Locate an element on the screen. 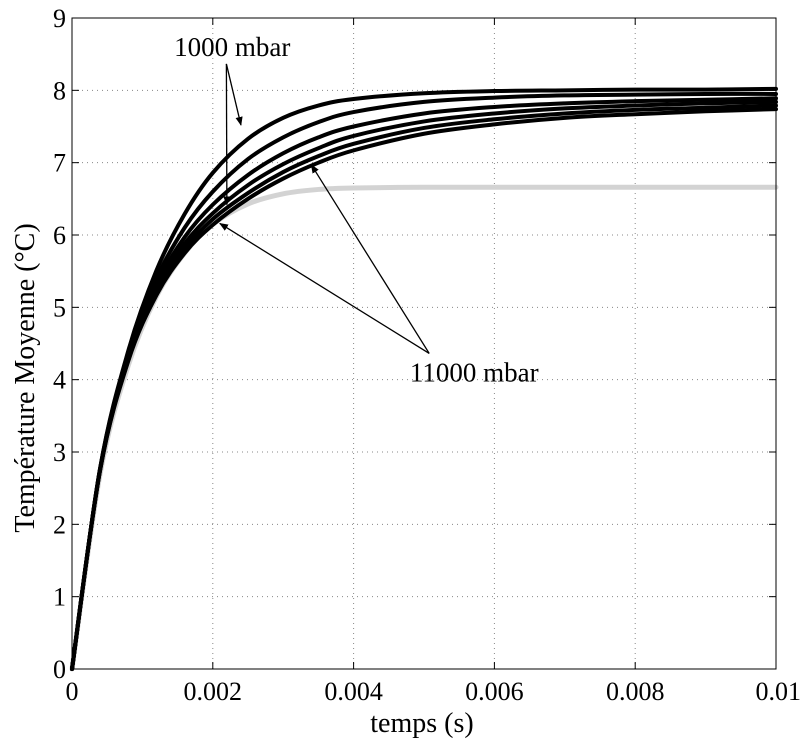 Image resolution: width=803 pixels, height=743 pixels. y-tick-label: 5 is located at coordinates (59, 307).